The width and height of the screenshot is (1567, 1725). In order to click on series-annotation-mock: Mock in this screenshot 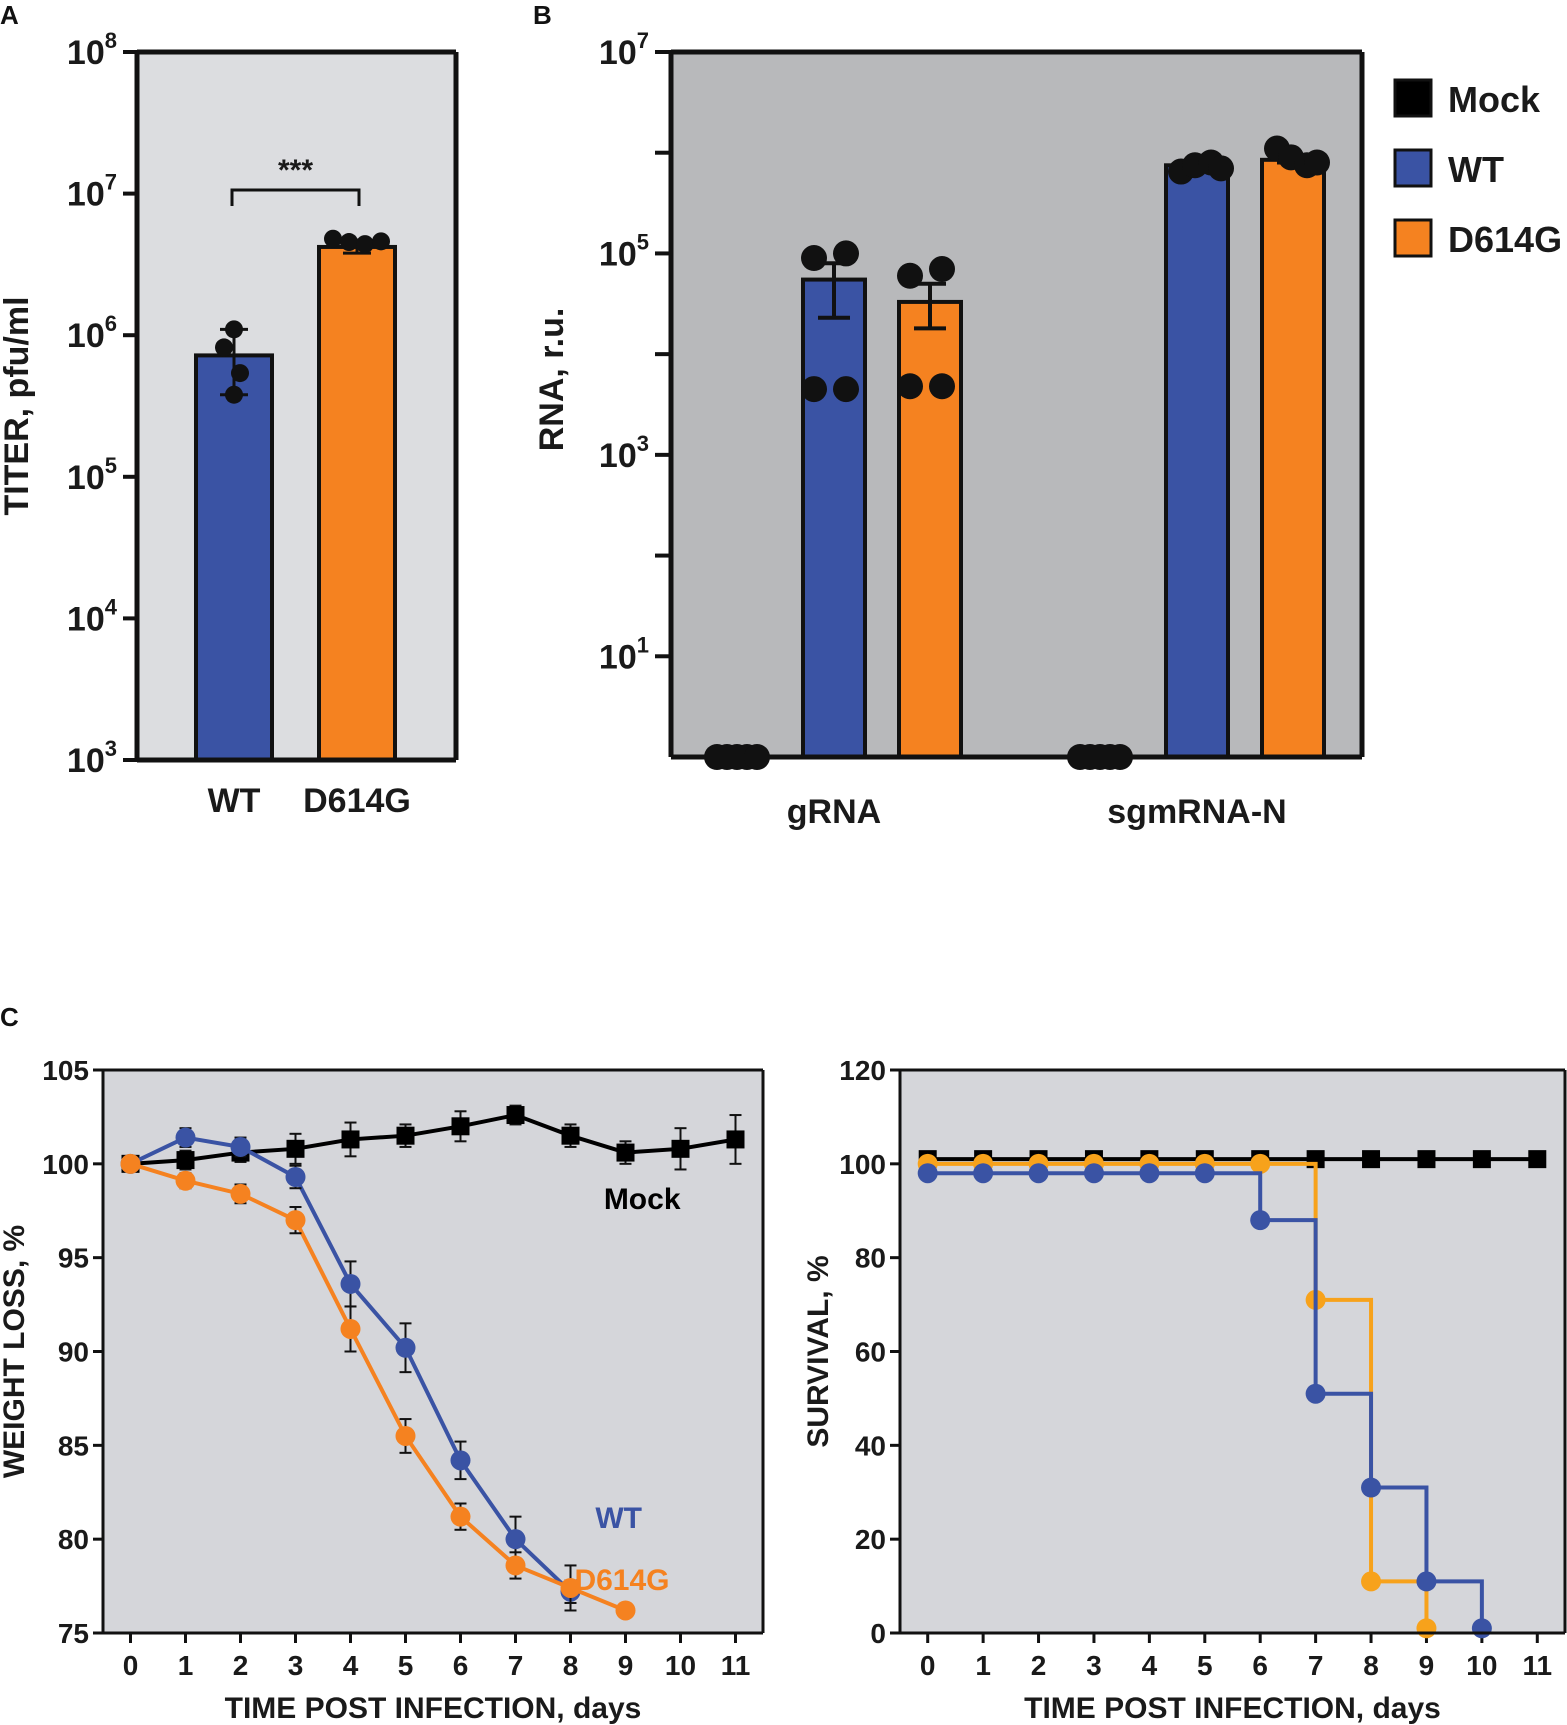, I will do `click(642, 1199)`.